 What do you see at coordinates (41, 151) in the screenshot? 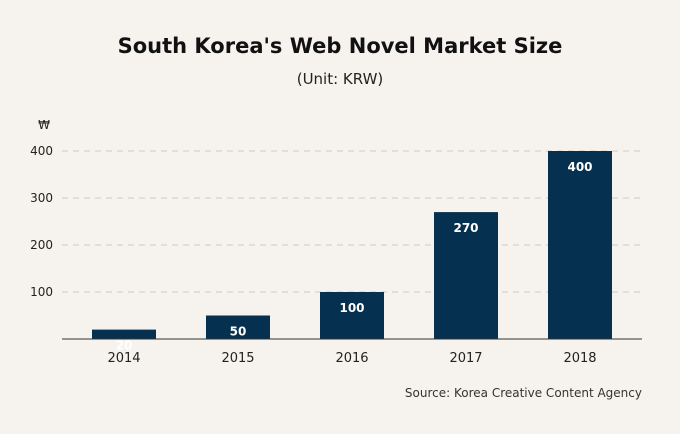
I see `y-tick-label-400: 400` at bounding box center [41, 151].